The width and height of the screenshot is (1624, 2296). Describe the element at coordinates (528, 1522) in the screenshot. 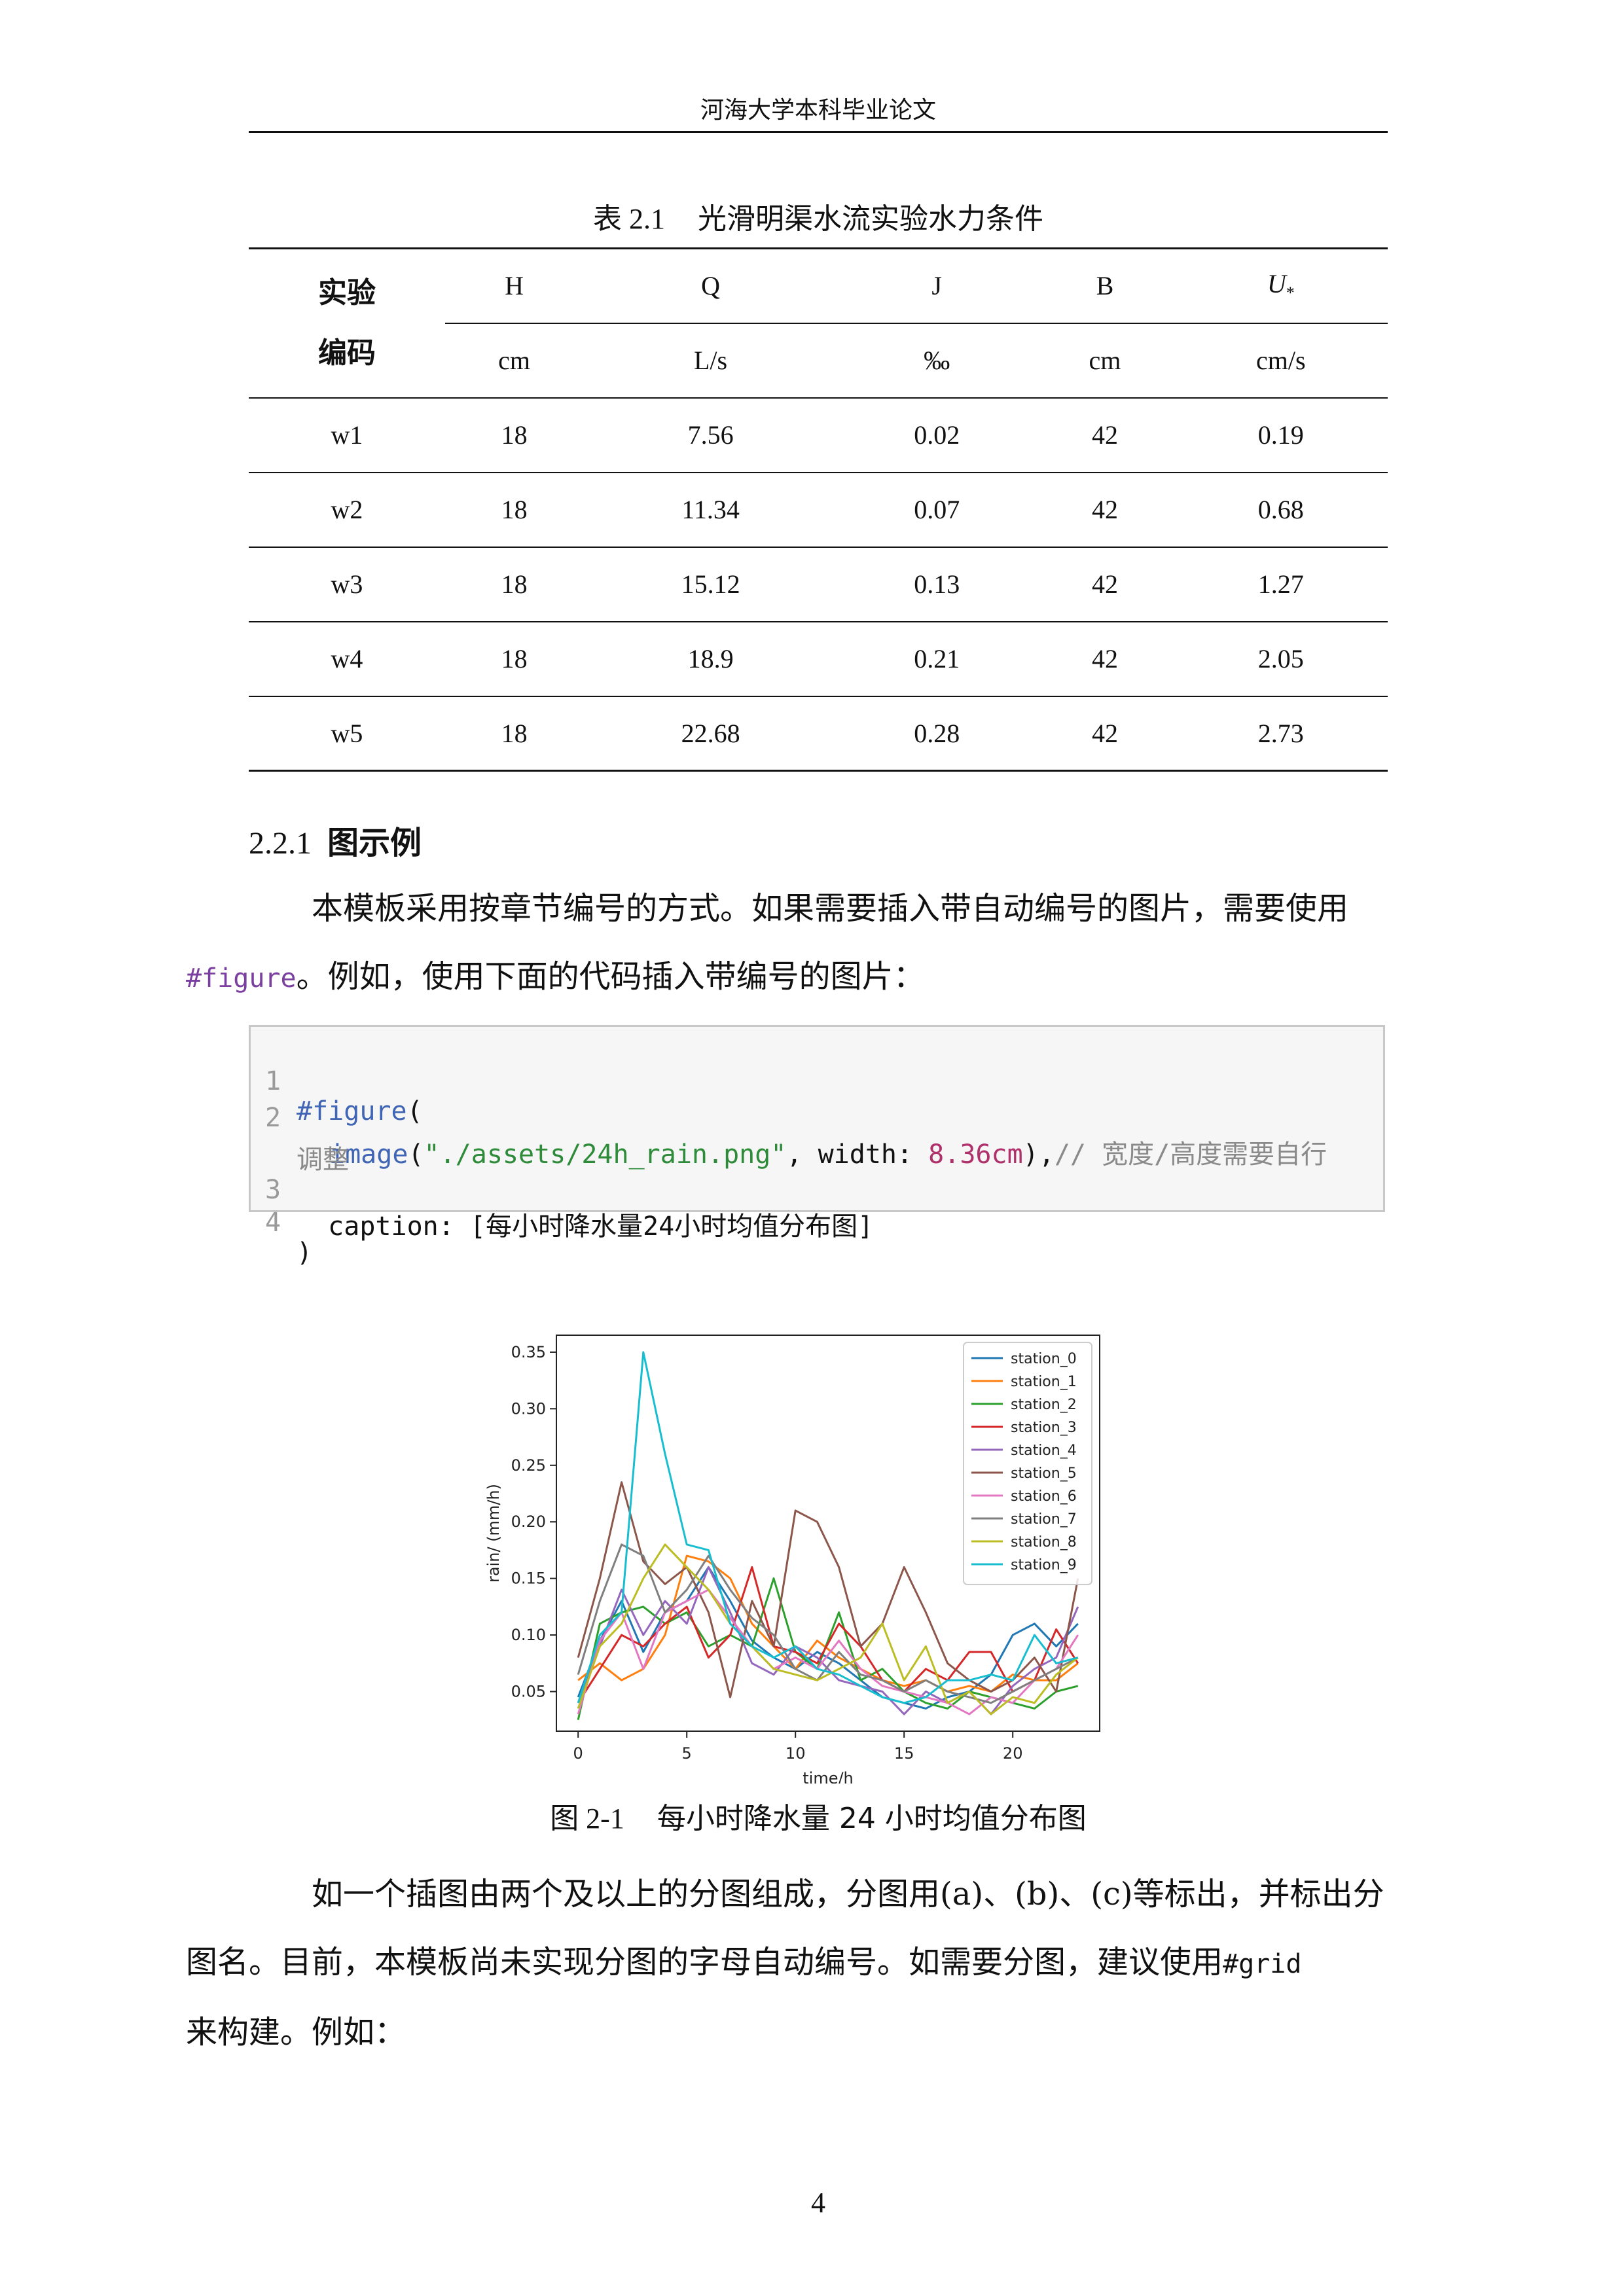

I see `y-tick-label: 0.20` at that location.